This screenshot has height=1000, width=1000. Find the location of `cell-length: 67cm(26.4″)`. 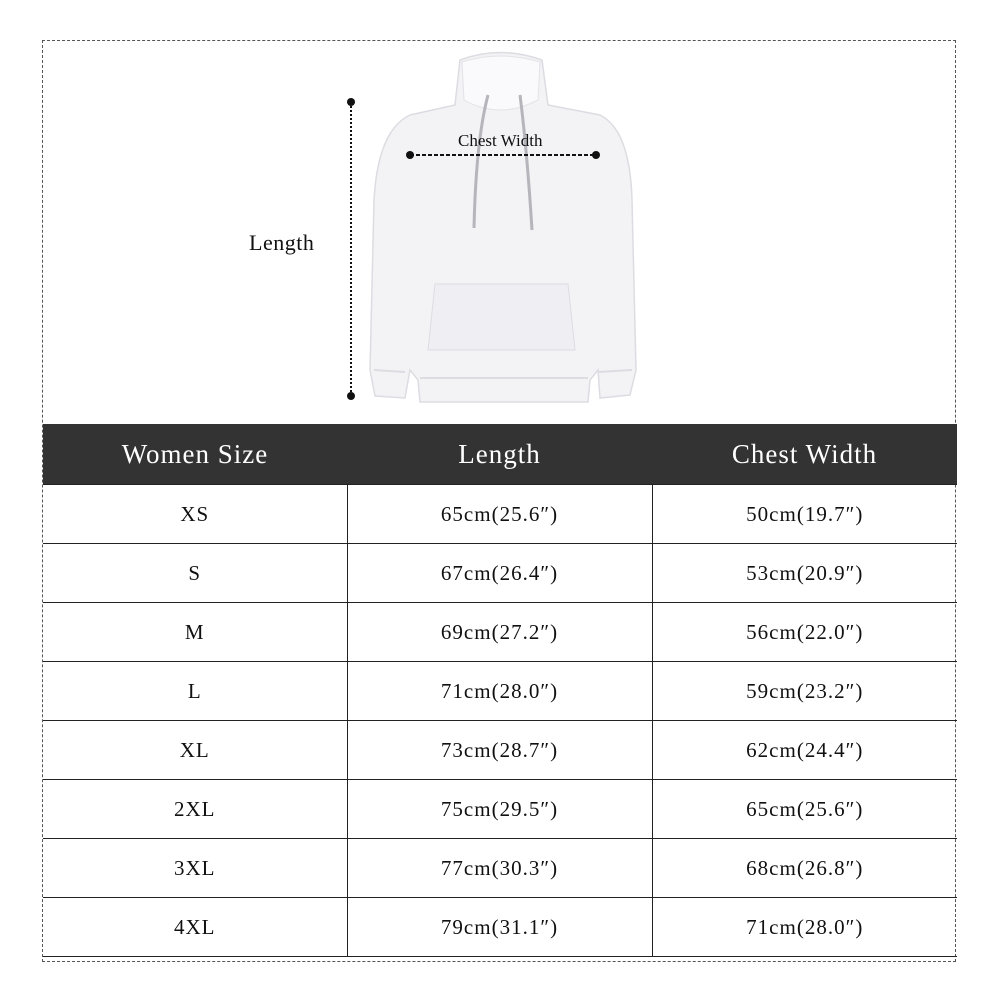

cell-length: 67cm(26.4″) is located at coordinates (499, 573).